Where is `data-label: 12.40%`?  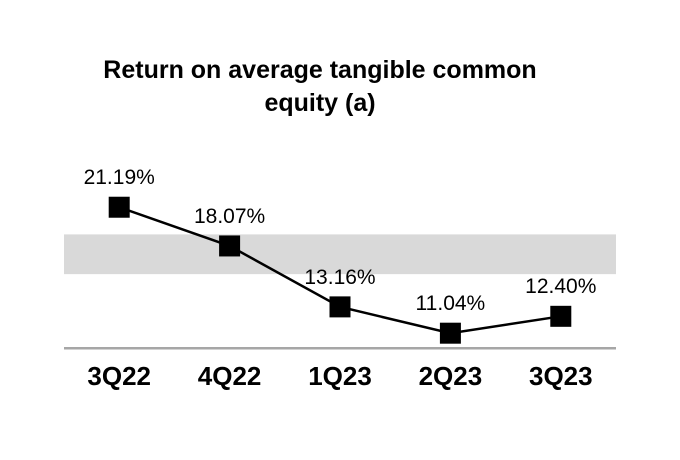
data-label: 12.40% is located at coordinates (561, 287).